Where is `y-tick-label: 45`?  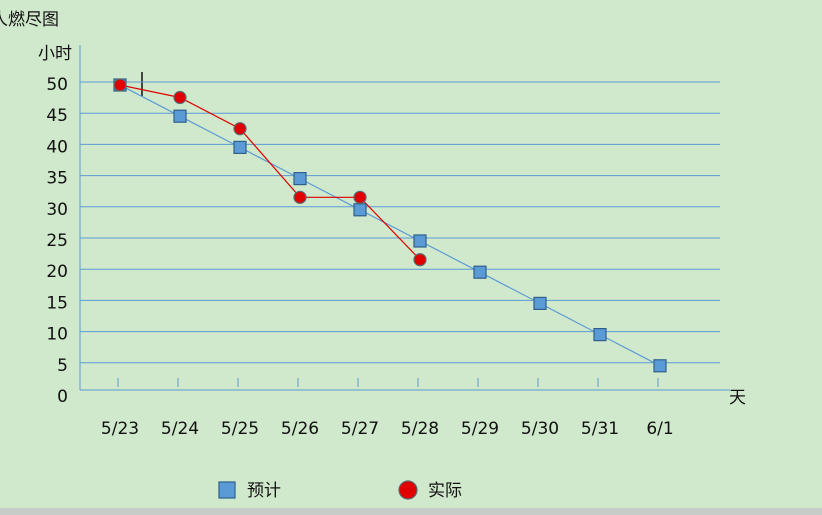
y-tick-label: 45 is located at coordinates (57, 116).